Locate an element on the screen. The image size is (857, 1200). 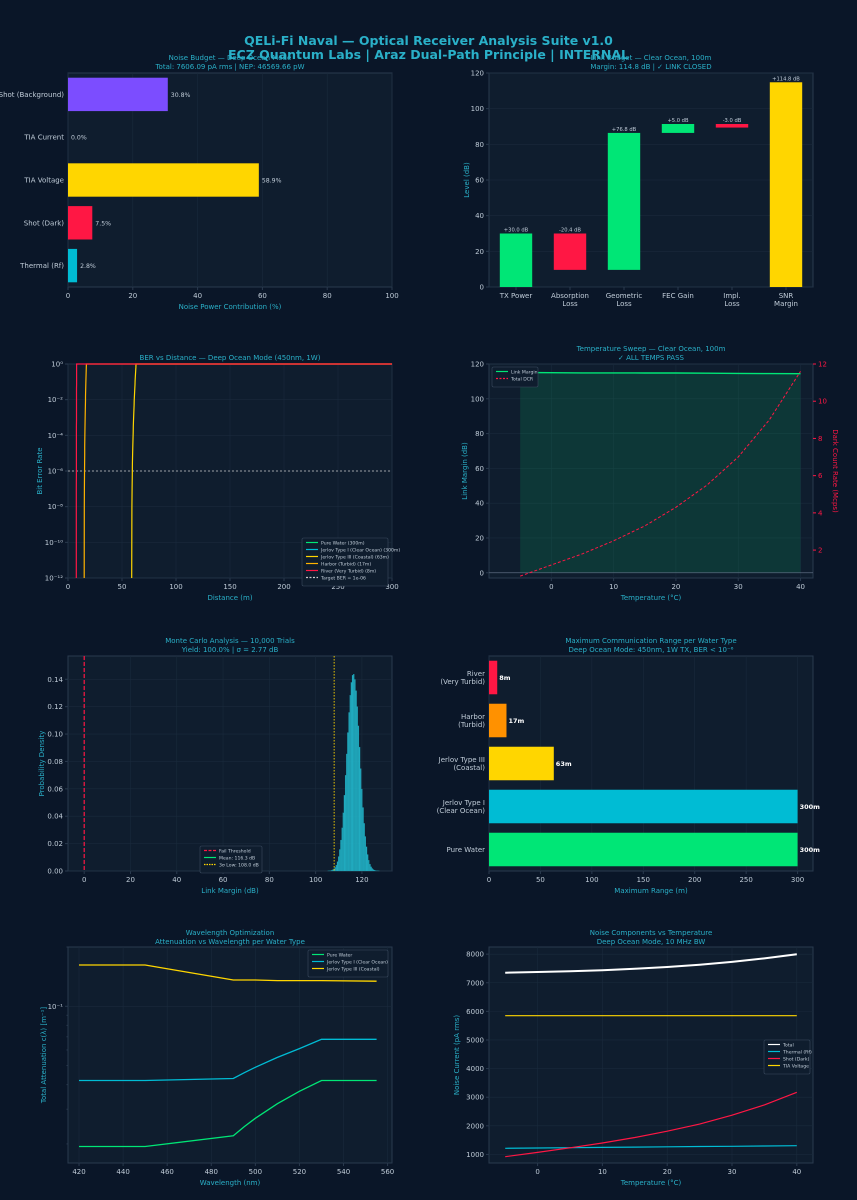
wavelength-x-tick-label: 500 is located at coordinates (255, 1172).